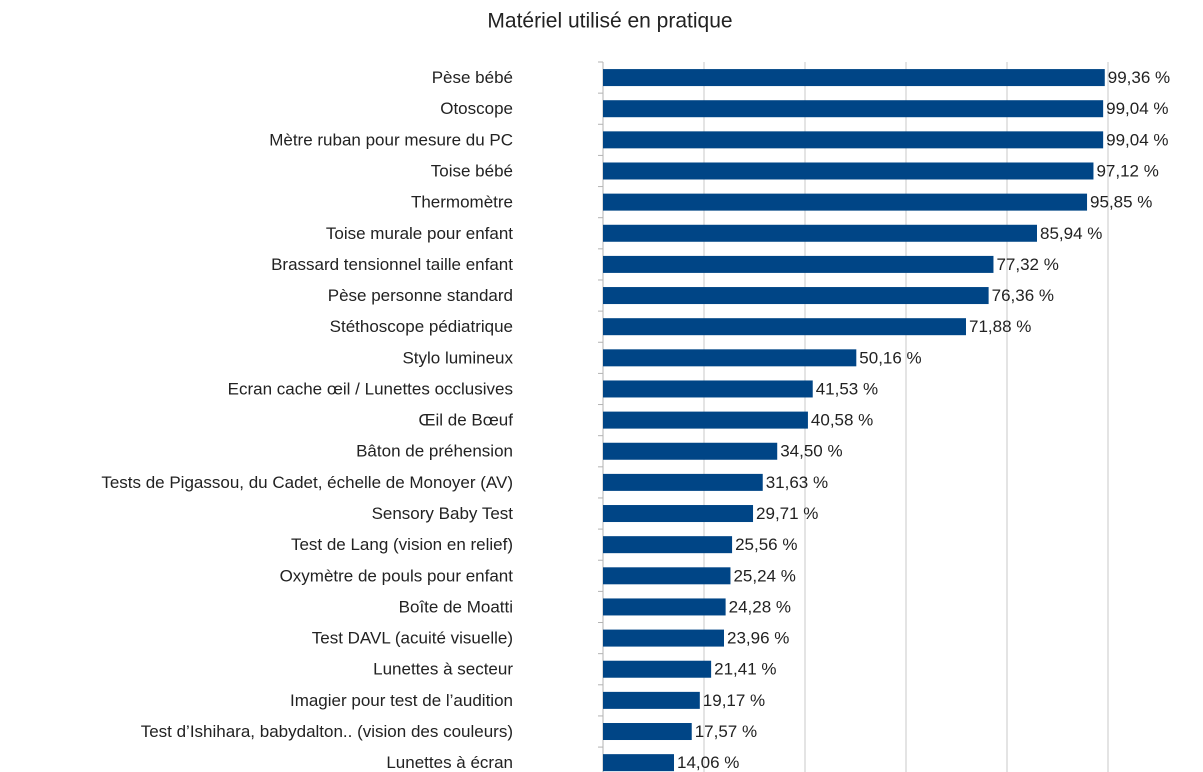 Image resolution: width=1203 pixels, height=772 pixels. What do you see at coordinates (420, 295) in the screenshot?
I see `y-tick-label: Pèse personne standard` at bounding box center [420, 295].